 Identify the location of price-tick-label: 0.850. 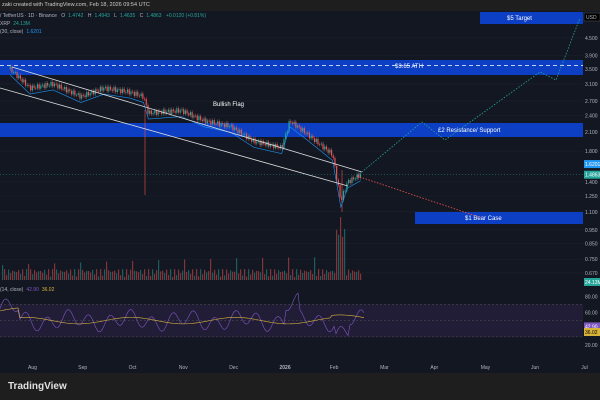
(591, 245).